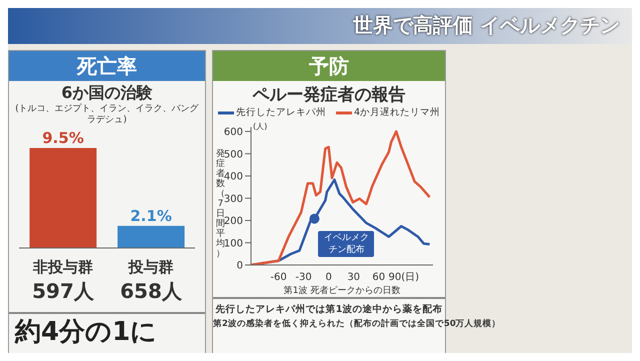 This screenshot has width=640, height=361. What do you see at coordinates (233, 244) in the screenshot?
I see `y-tick-label: 100` at bounding box center [233, 244].